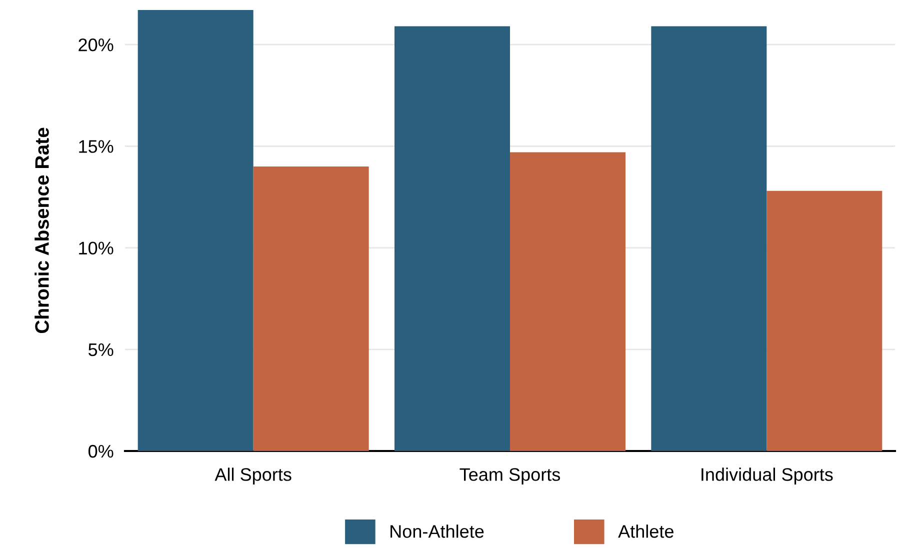 This screenshot has height=548, width=909. Describe the element at coordinates (41, 231) in the screenshot. I see `y-axis-title: Chronic Absence Rate` at that location.